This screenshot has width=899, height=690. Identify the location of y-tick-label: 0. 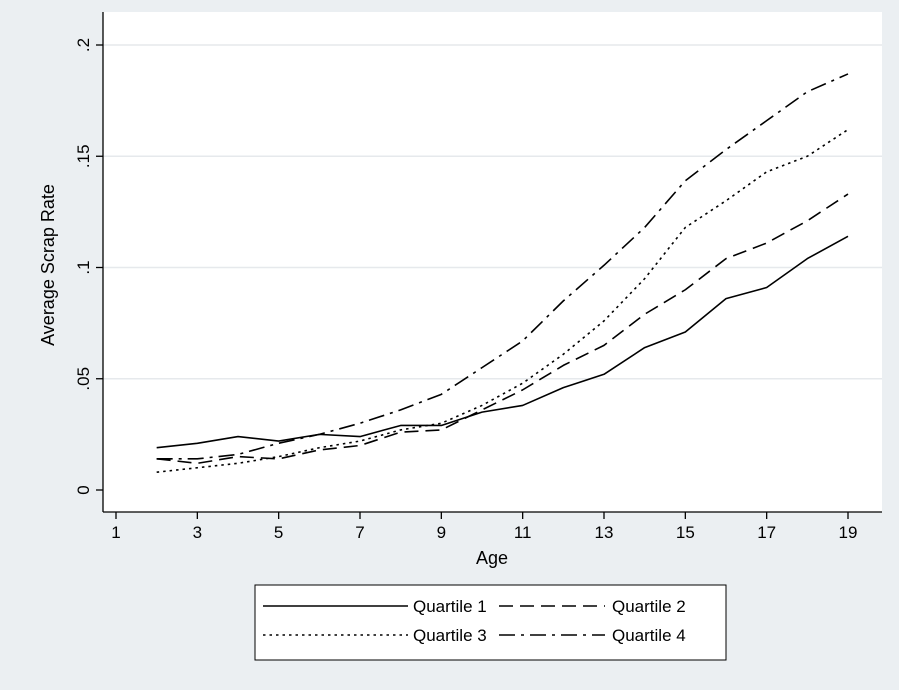
(83, 489).